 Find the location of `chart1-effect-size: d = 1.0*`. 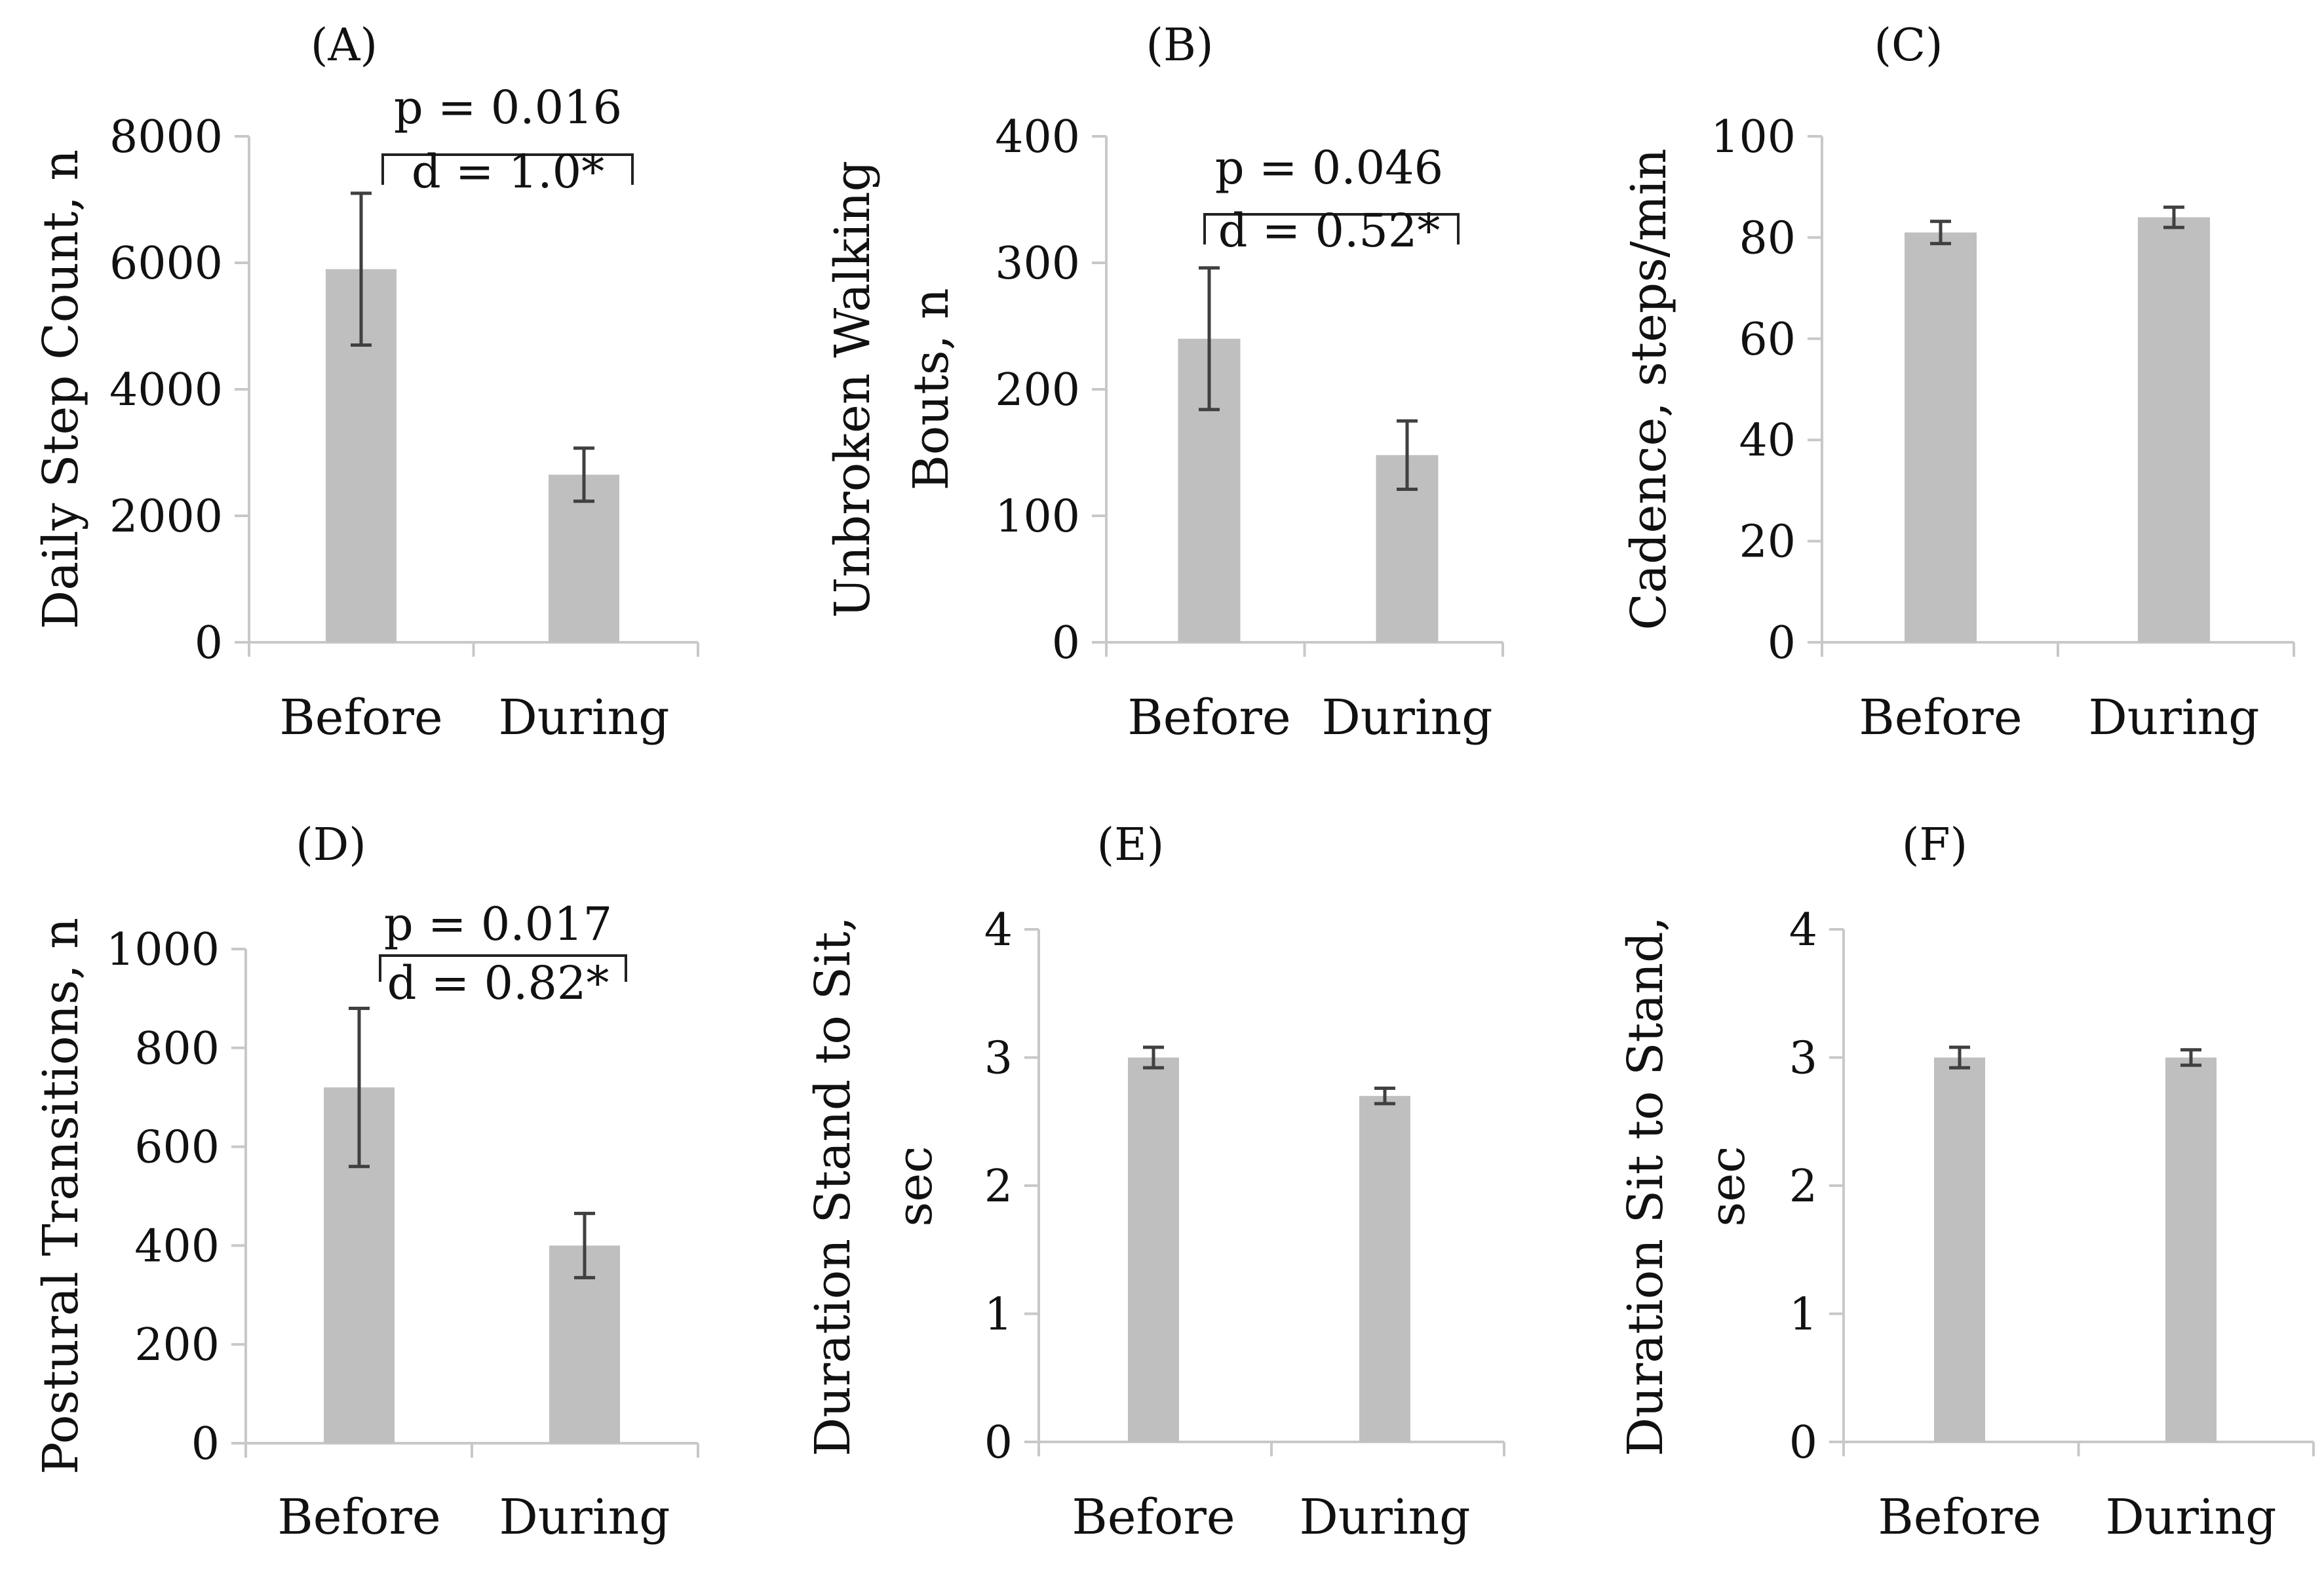

chart1-effect-size: d = 1.0* is located at coordinates (508, 172).